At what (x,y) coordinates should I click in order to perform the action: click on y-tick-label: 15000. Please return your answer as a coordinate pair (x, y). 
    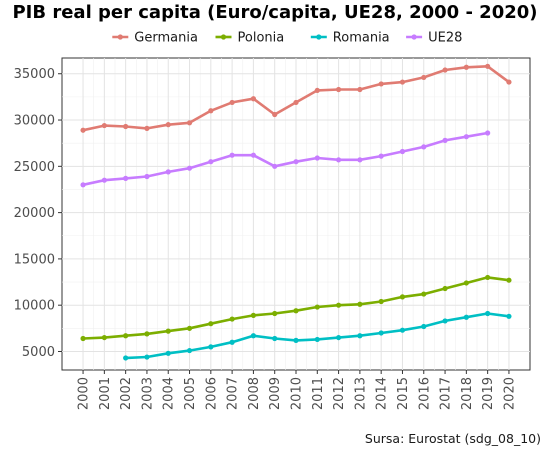
    Looking at the image, I should click on (34, 259).